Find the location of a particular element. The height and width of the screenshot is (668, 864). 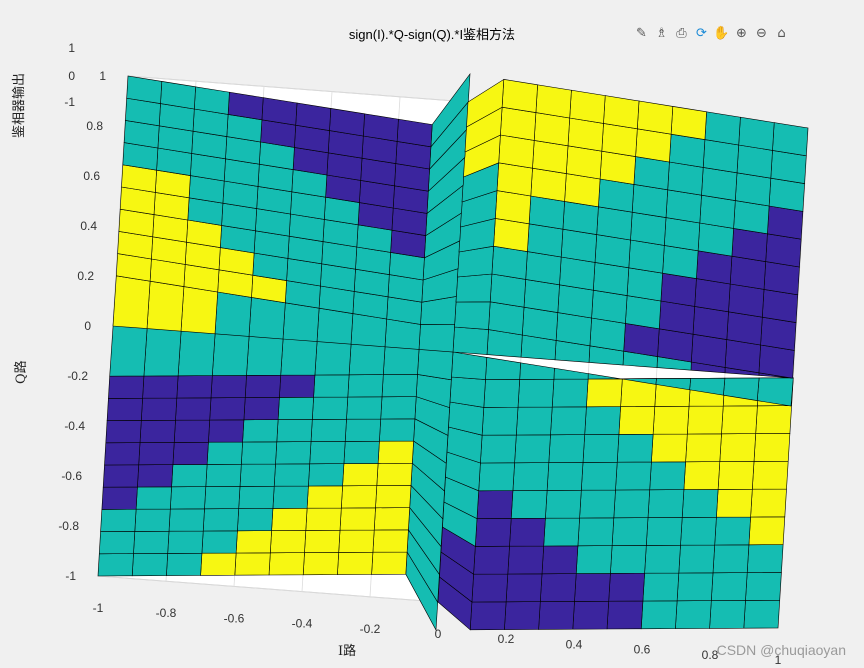

rotate-icon: ⟳ is located at coordinates (701, 33).